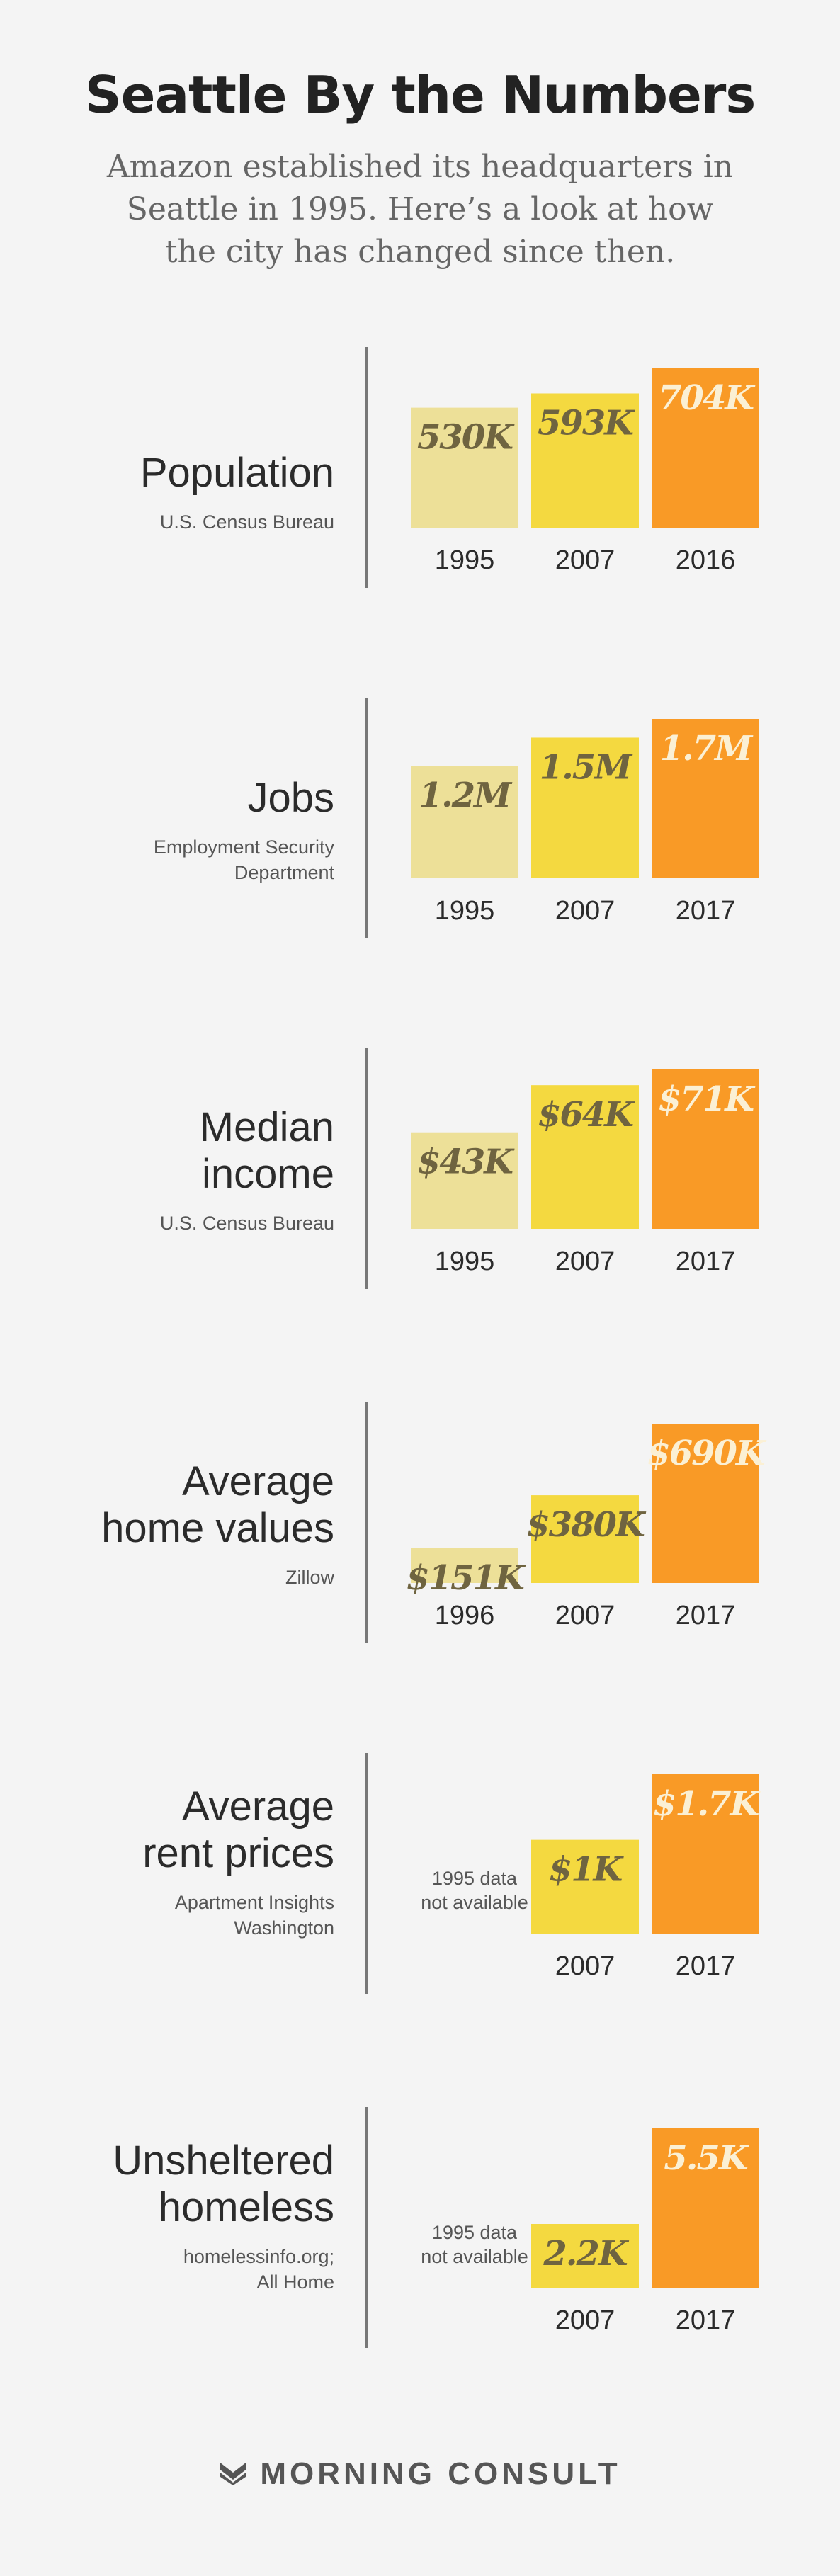  I want to click on bar-chart-svg: 530K 1995 593K 2007 704K 2016, so click(585, 471).